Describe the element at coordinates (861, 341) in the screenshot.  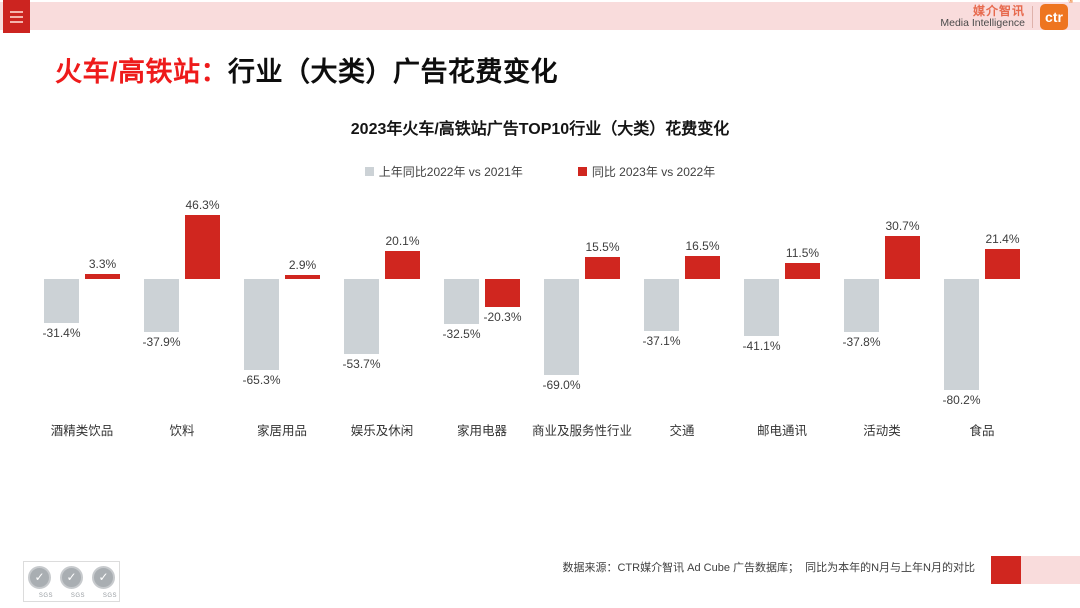
I see `value-label: -37.8%` at that location.